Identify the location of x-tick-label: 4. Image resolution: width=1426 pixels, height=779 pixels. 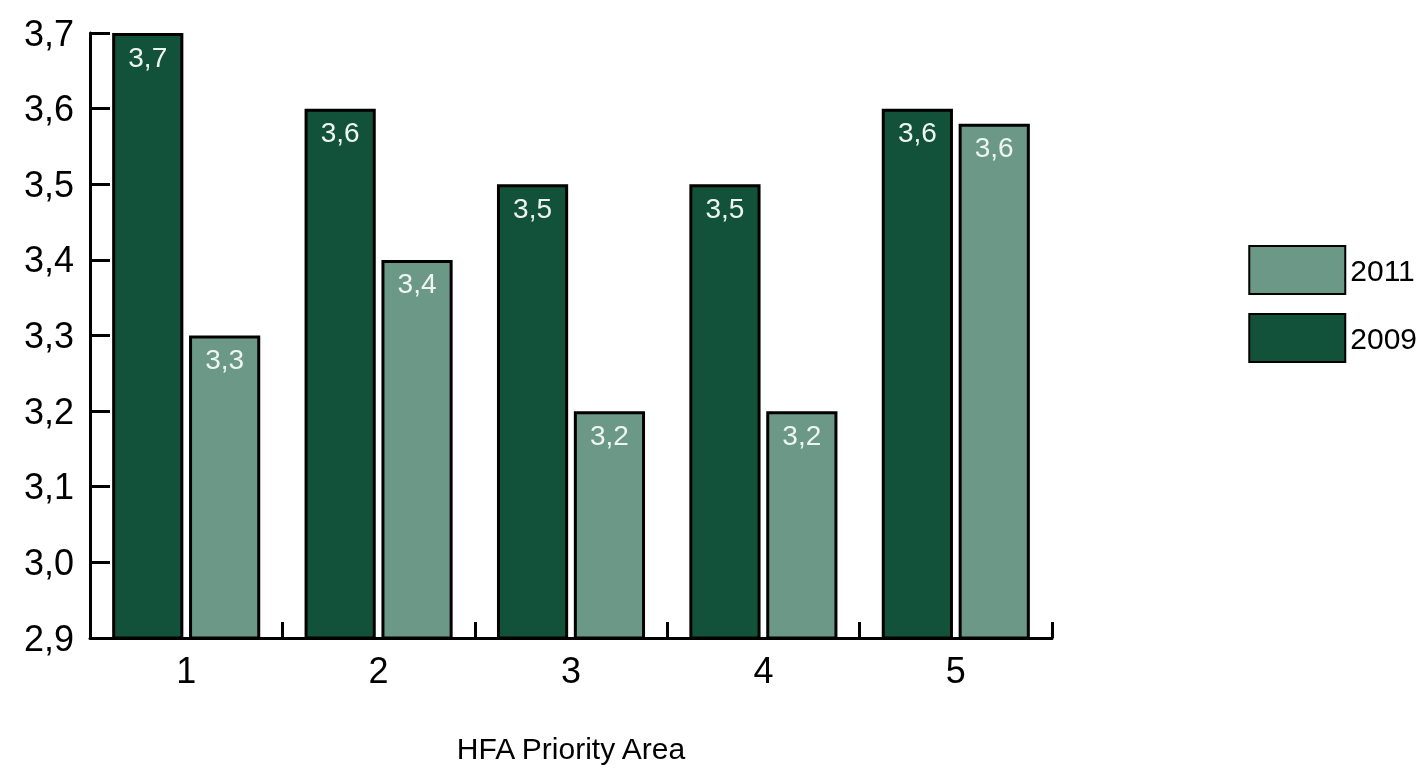
(763, 670).